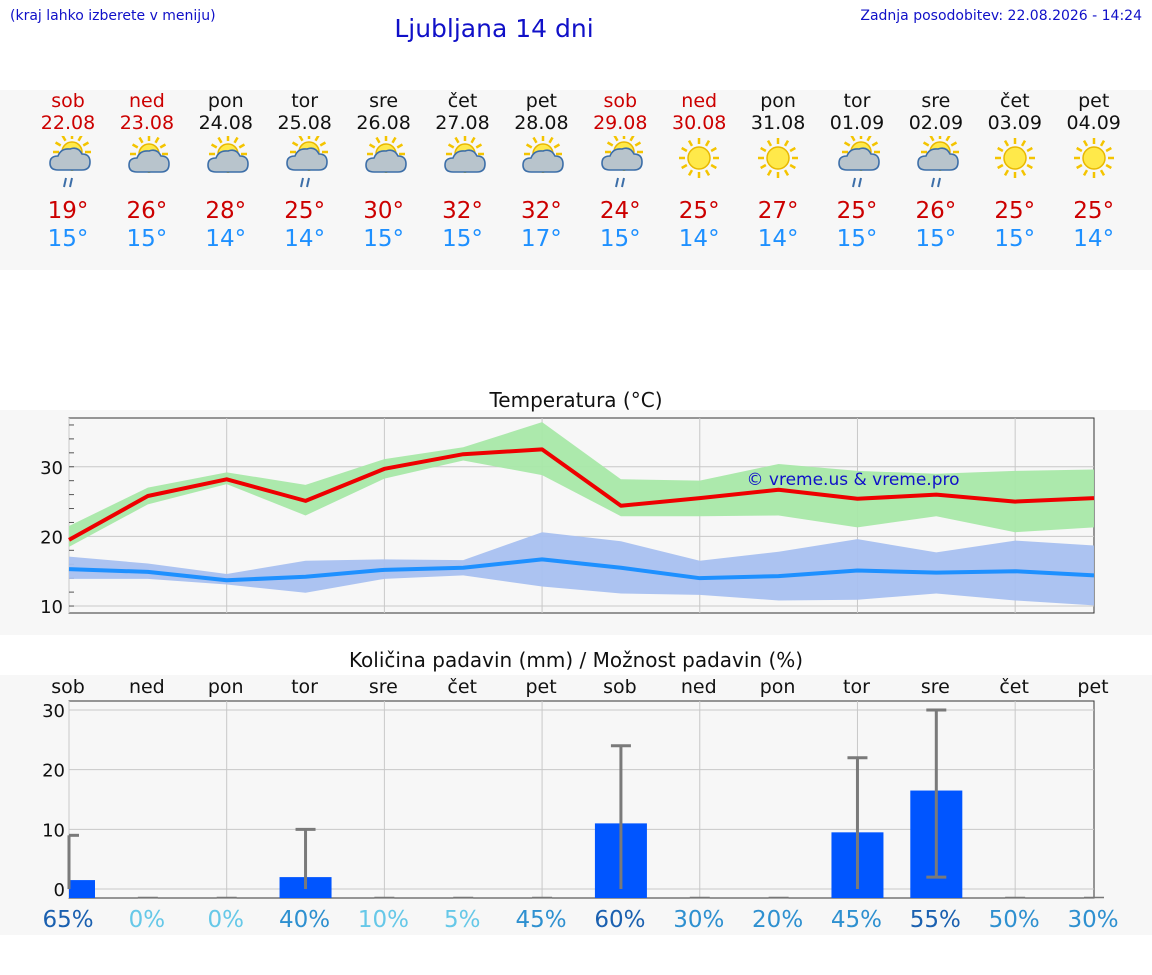  What do you see at coordinates (59, 890) in the screenshot?
I see `y-tick-label: 0` at bounding box center [59, 890].